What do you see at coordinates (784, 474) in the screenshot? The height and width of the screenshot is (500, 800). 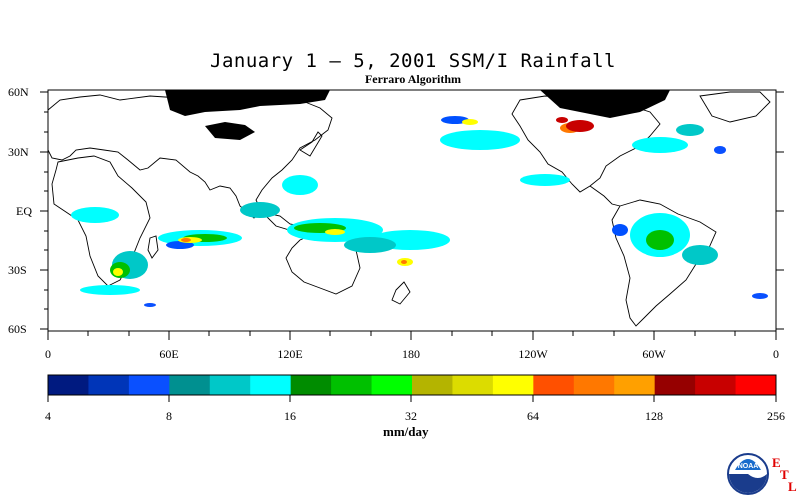 I see `etl-letter-t: T` at bounding box center [784, 474].